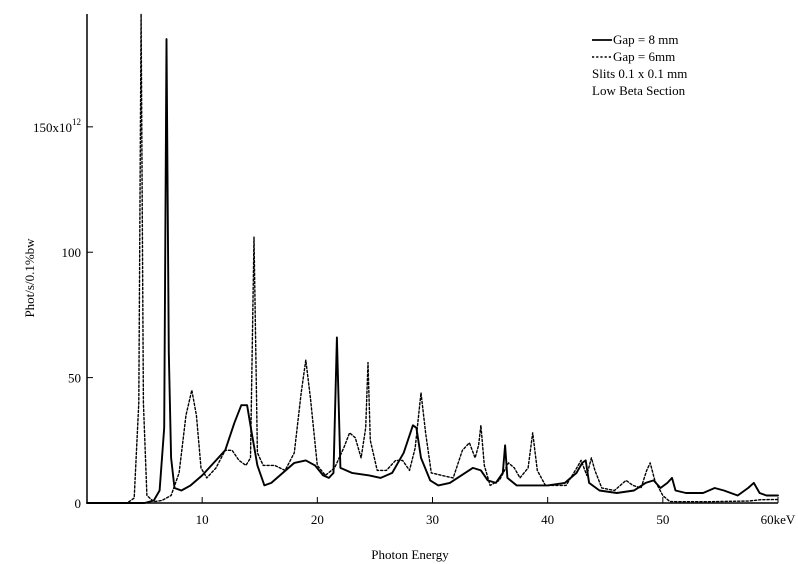 The width and height of the screenshot is (798, 564). I want to click on x-tick-label: 20, so click(317, 519).